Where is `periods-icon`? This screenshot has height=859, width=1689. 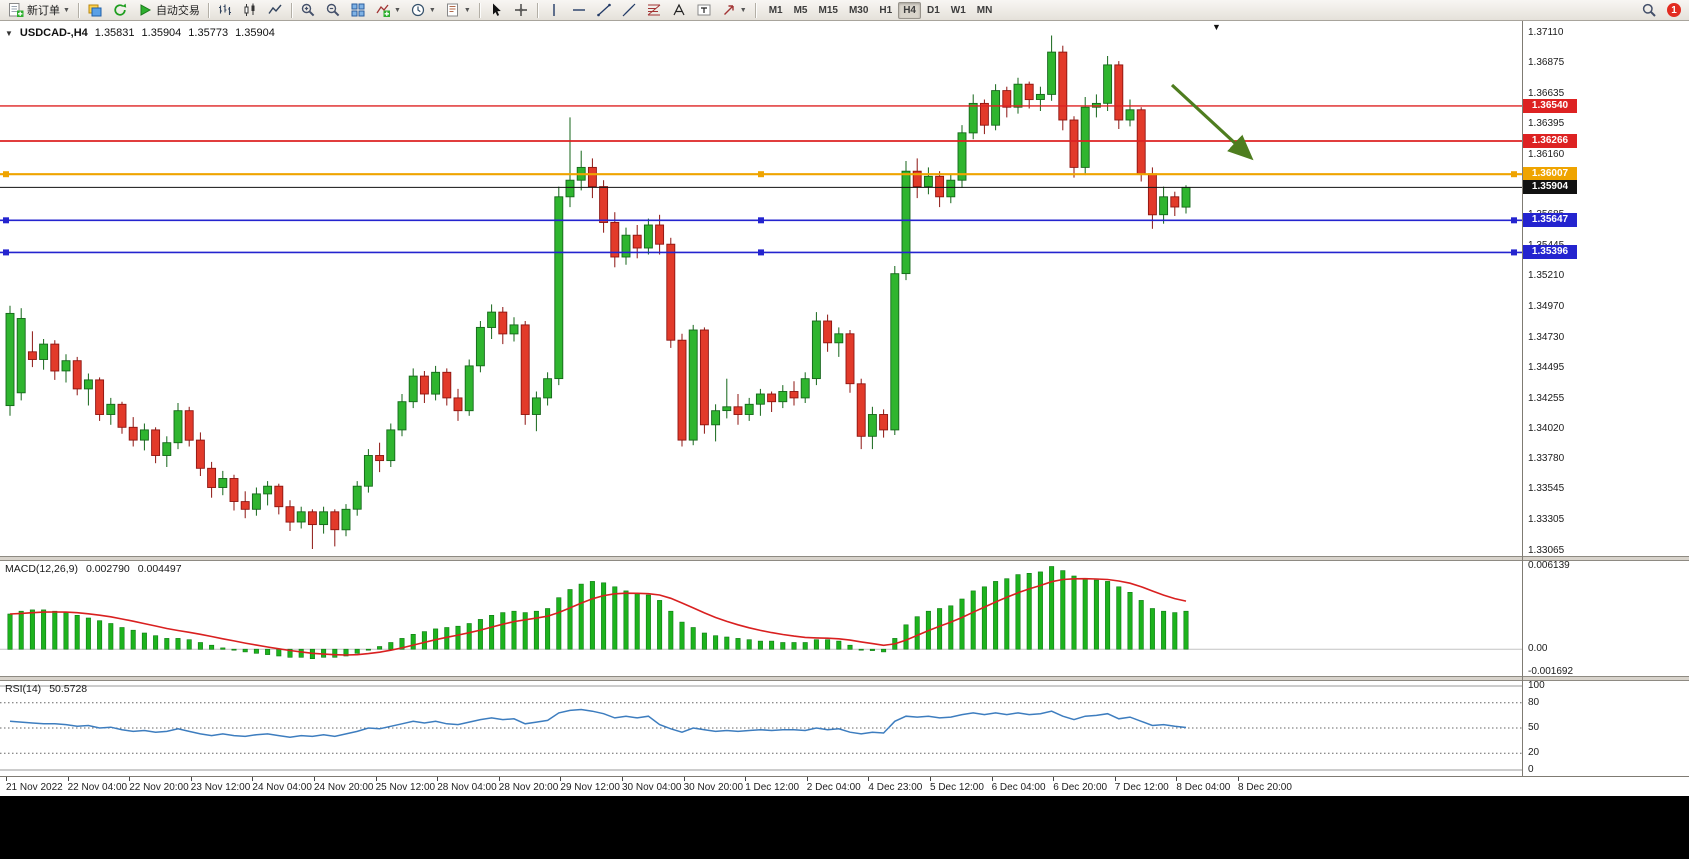 periods-icon is located at coordinates (417, 10).